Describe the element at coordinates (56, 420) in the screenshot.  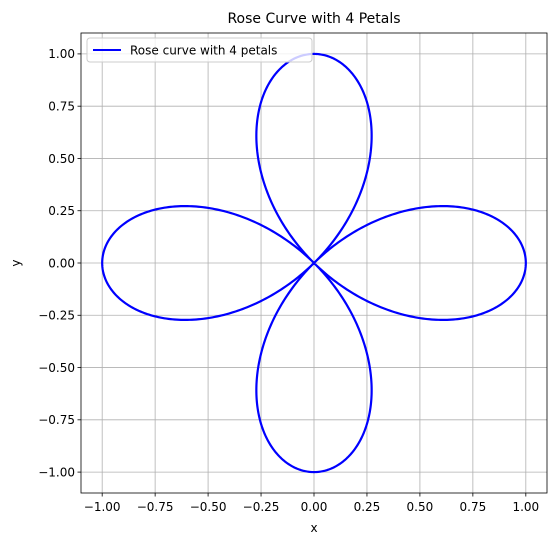
I see `y-tick-label: −0.75` at that location.